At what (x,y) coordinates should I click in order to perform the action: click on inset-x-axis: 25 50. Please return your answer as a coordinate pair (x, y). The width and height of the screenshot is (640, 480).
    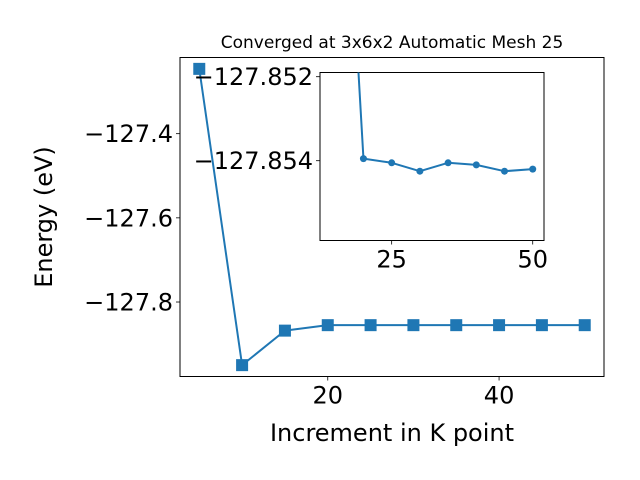
    Looking at the image, I should click on (462, 257).